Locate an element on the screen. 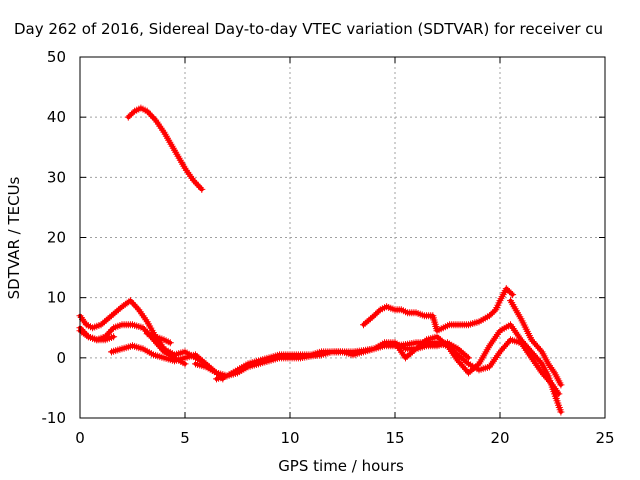 This screenshot has width=640, height=480. x-tick-label: 20 is located at coordinates (499, 438).